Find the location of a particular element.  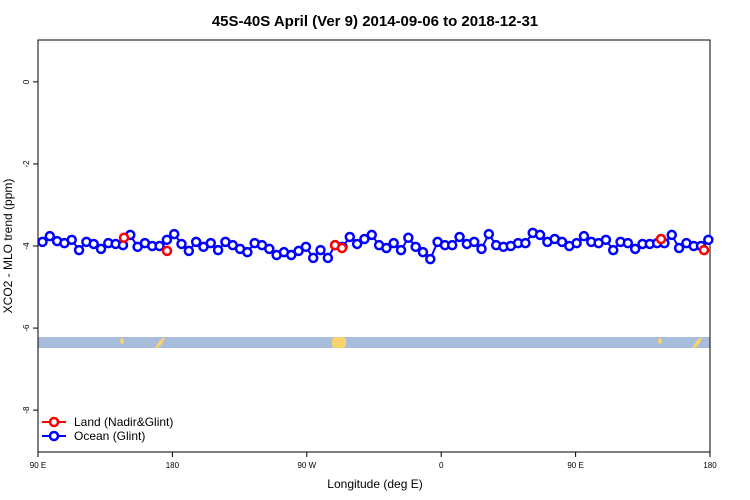

legend-label: Land (Nadir&Glint) is located at coordinates (123, 422).